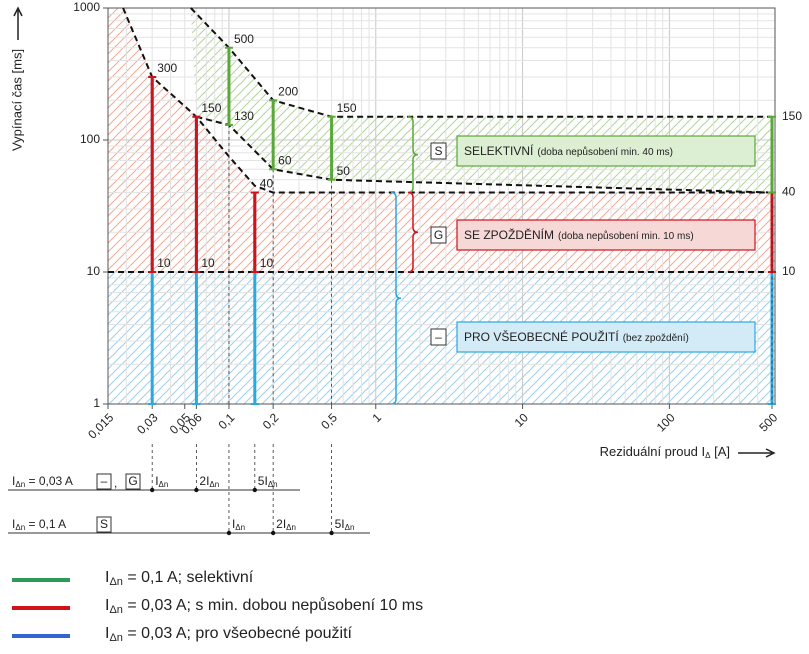 The width and height of the screenshot is (809, 654). What do you see at coordinates (96, 403) in the screenshot?
I see `y-tick-label: 1` at bounding box center [96, 403].